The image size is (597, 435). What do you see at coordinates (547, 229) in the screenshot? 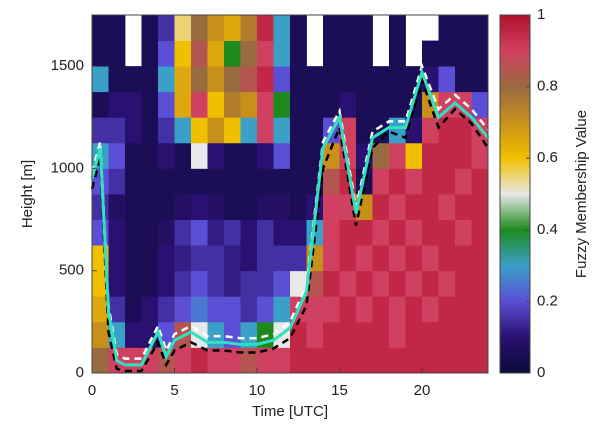
I see `colorbar-tick-label: 0.4` at bounding box center [547, 229].